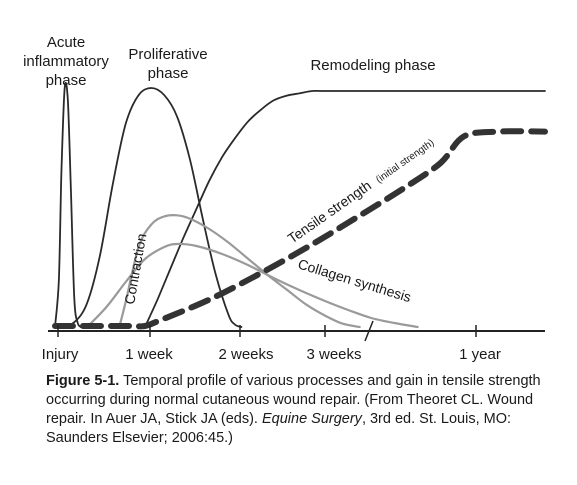 This screenshot has width=577, height=485. Describe the element at coordinates (333, 354) in the screenshot. I see `tick-label-3-weeks: 3 weeks` at that location.